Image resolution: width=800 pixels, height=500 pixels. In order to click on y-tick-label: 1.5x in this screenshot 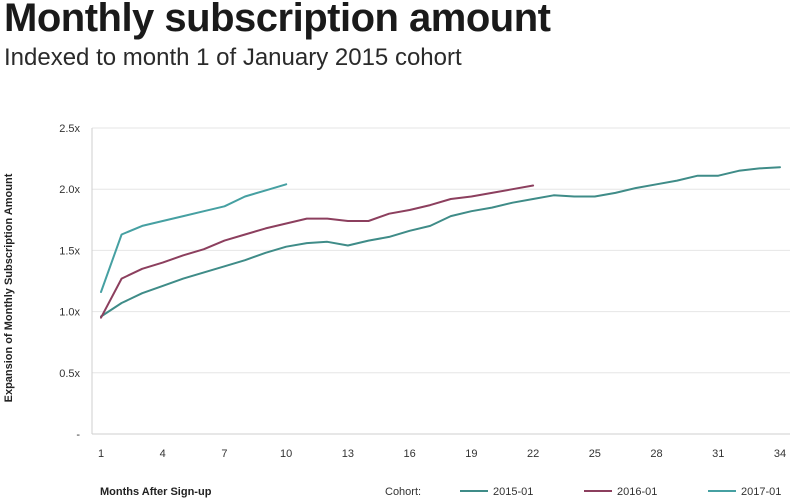, I will do `click(69, 251)`.